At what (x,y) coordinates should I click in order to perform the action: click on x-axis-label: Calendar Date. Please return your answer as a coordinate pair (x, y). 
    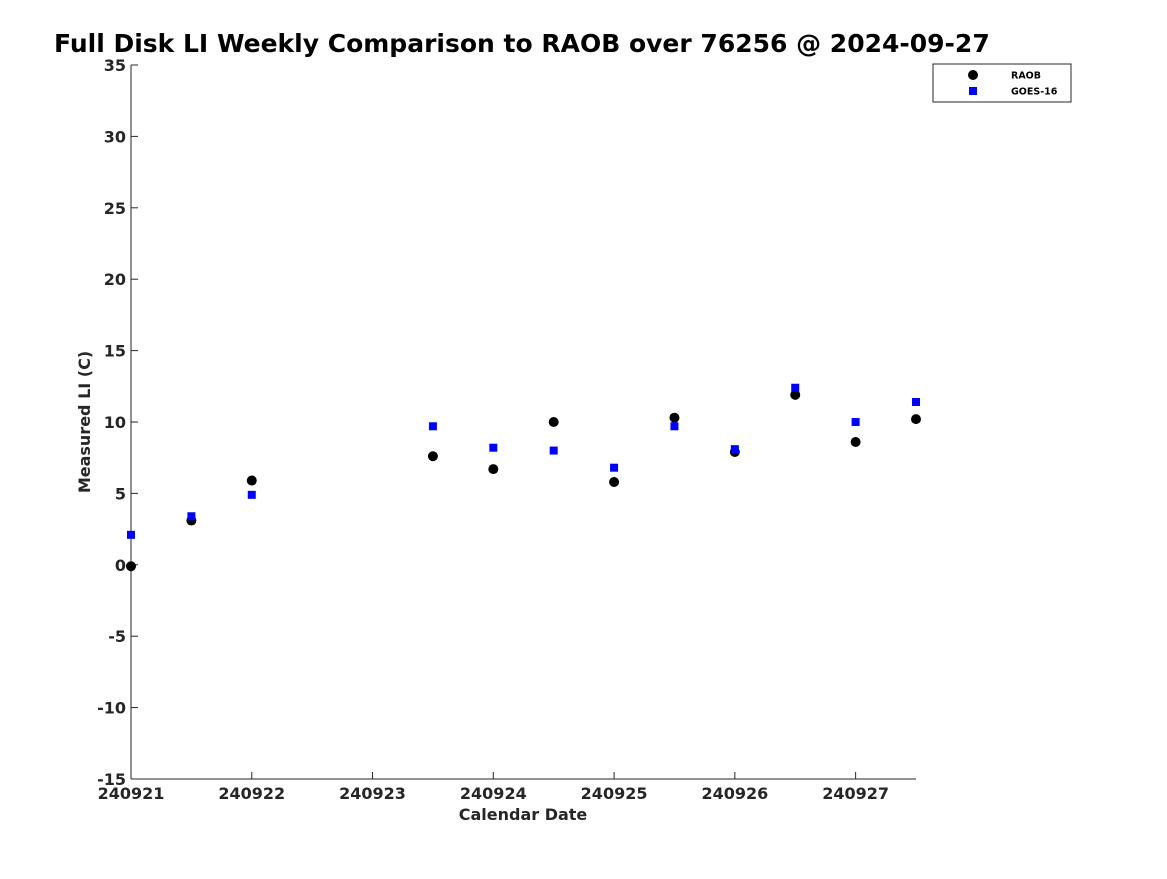
    Looking at the image, I should click on (523, 814).